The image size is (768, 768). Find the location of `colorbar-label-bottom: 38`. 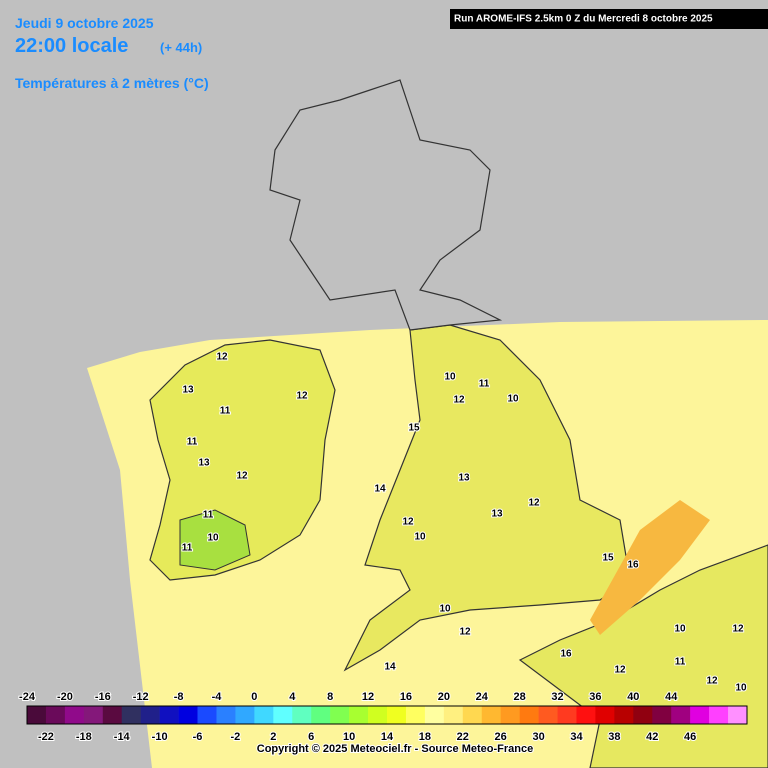

colorbar-label-bottom: 38 is located at coordinates (614, 737).